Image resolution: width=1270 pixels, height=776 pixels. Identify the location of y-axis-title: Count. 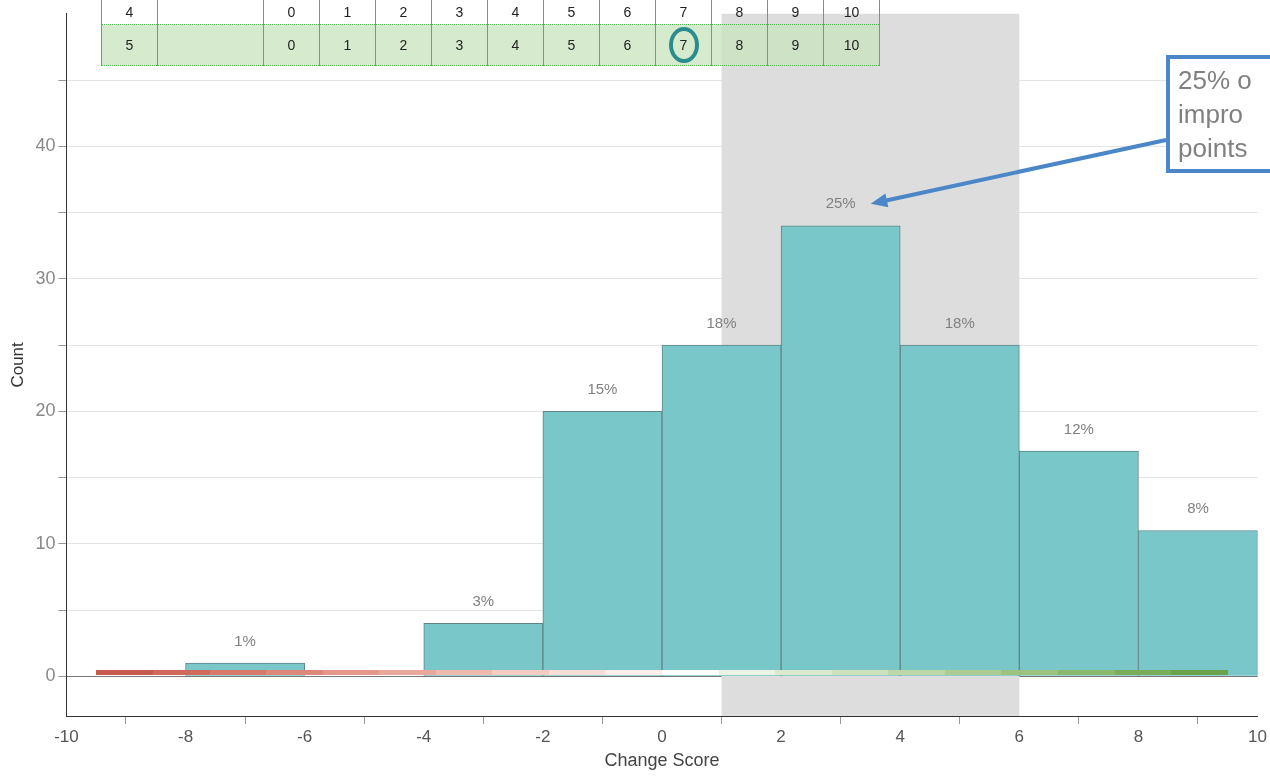
(17, 364).